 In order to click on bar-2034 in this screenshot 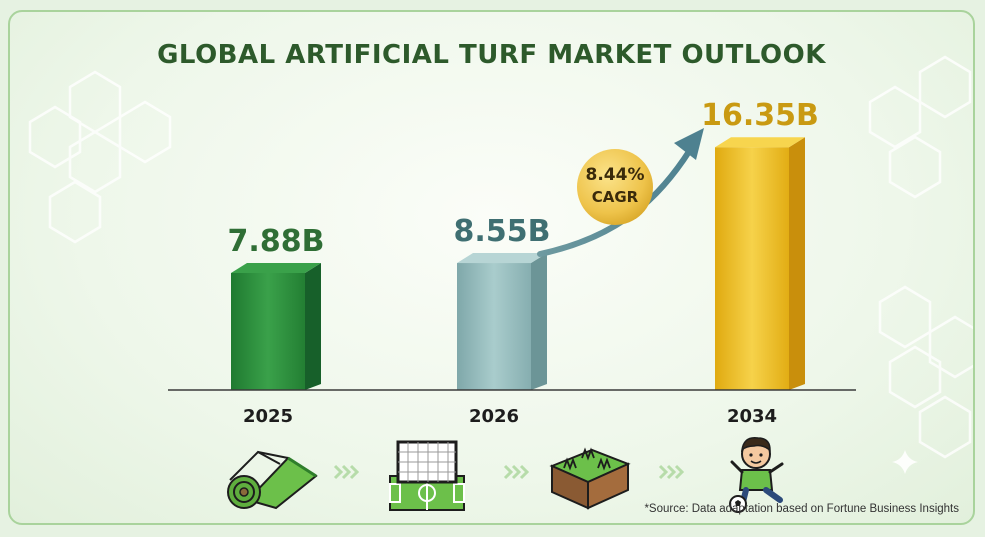, I will do `click(760, 263)`.